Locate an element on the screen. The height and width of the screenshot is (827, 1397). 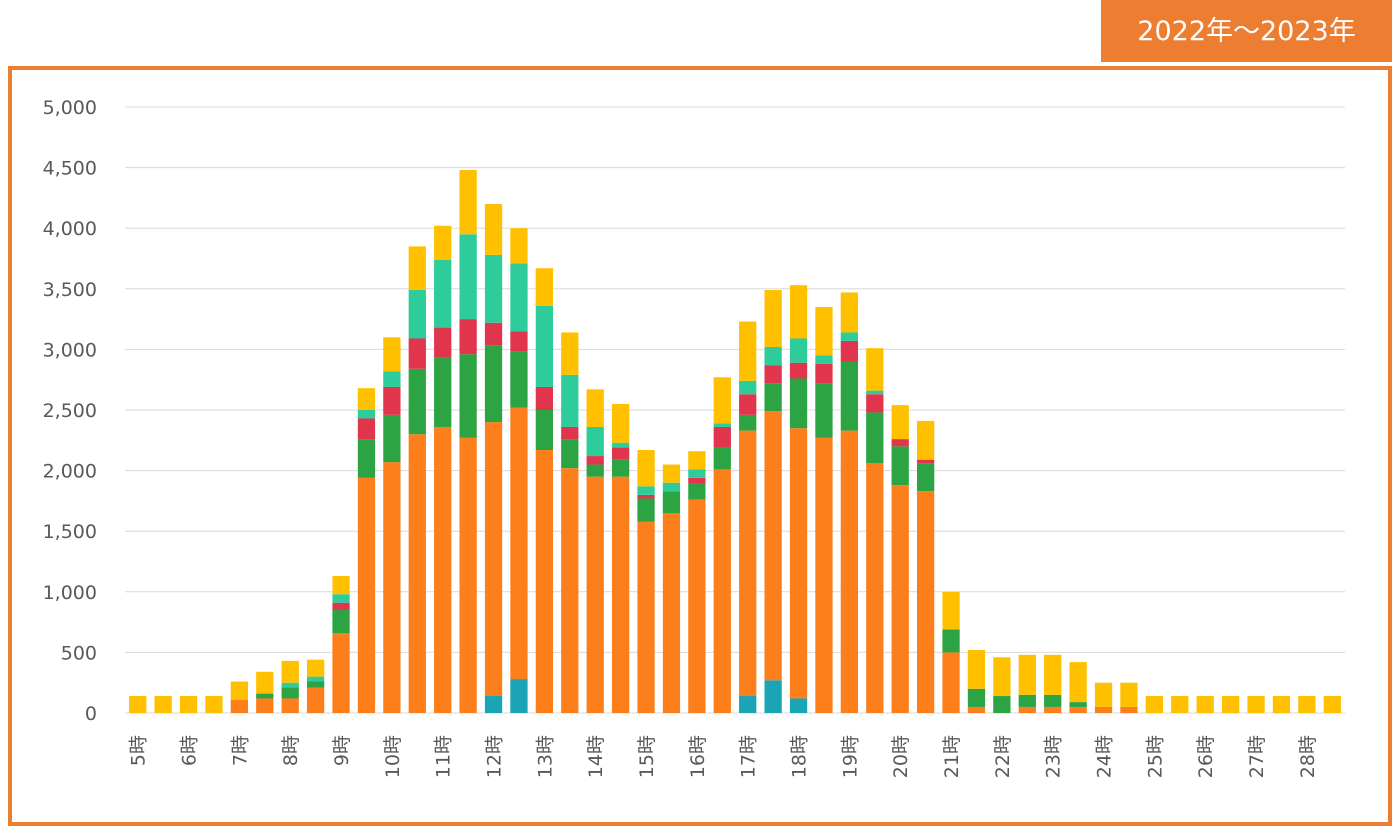
y-tick-label: 500 is located at coordinates (79, 653).